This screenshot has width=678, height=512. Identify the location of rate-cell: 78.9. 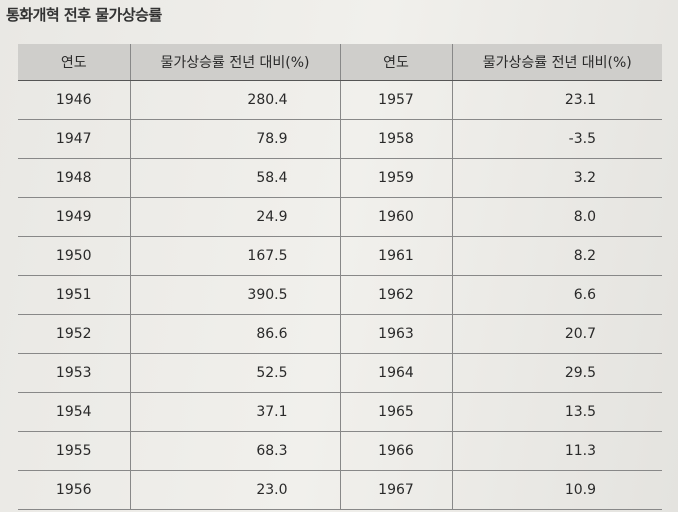
(234, 139).